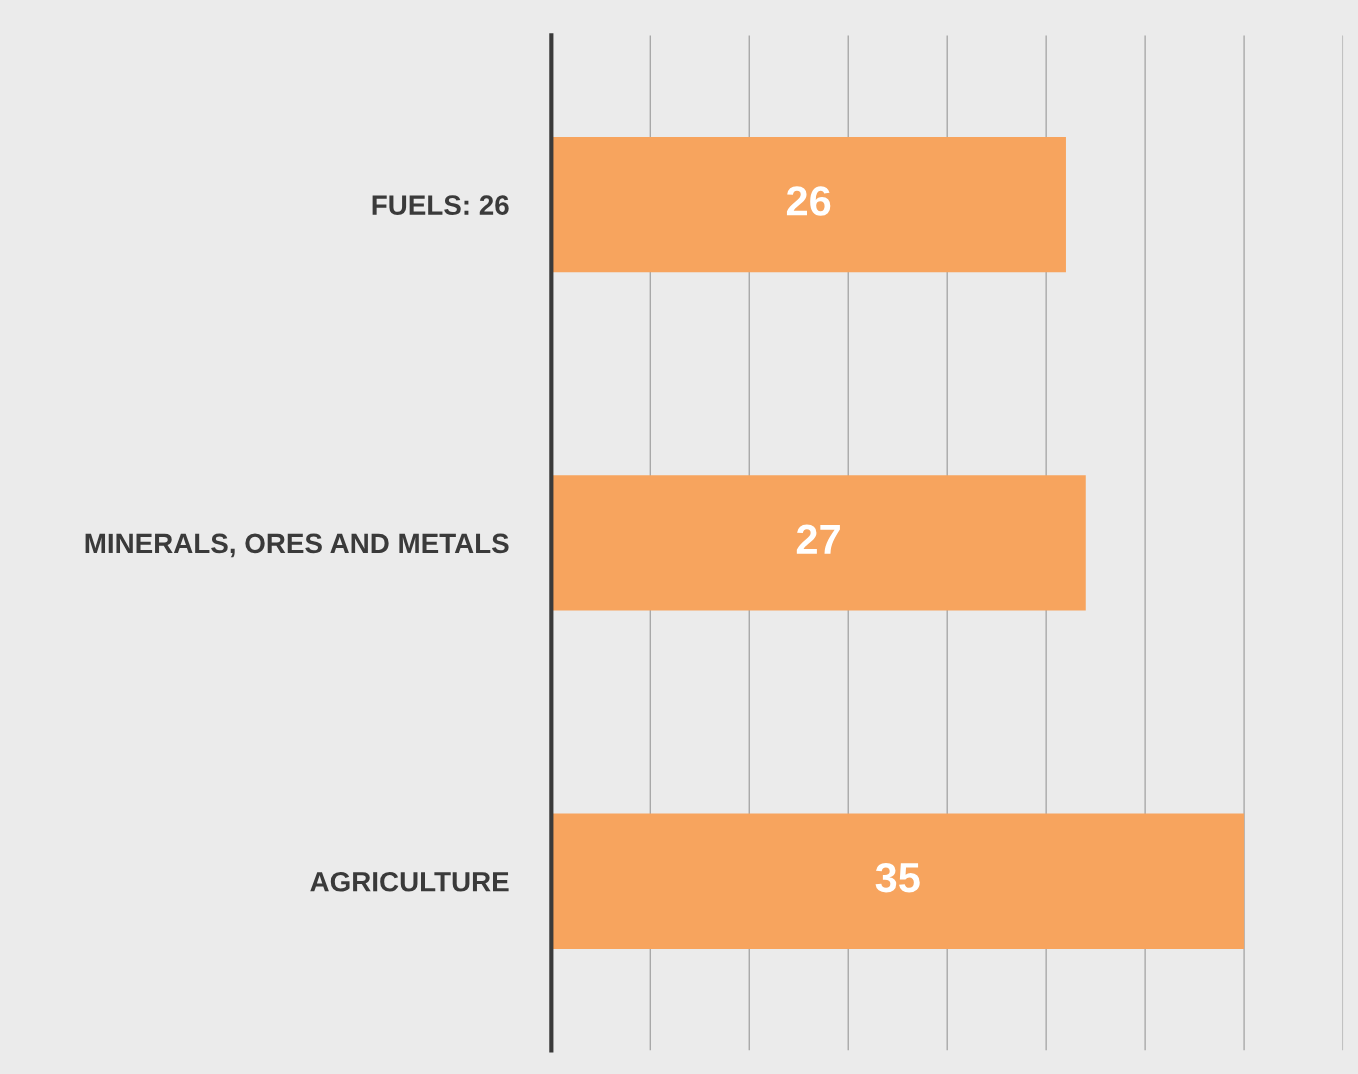 Image resolution: width=1358 pixels, height=1074 pixels. What do you see at coordinates (818, 539) in the screenshot?
I see `data-label: 27` at bounding box center [818, 539].